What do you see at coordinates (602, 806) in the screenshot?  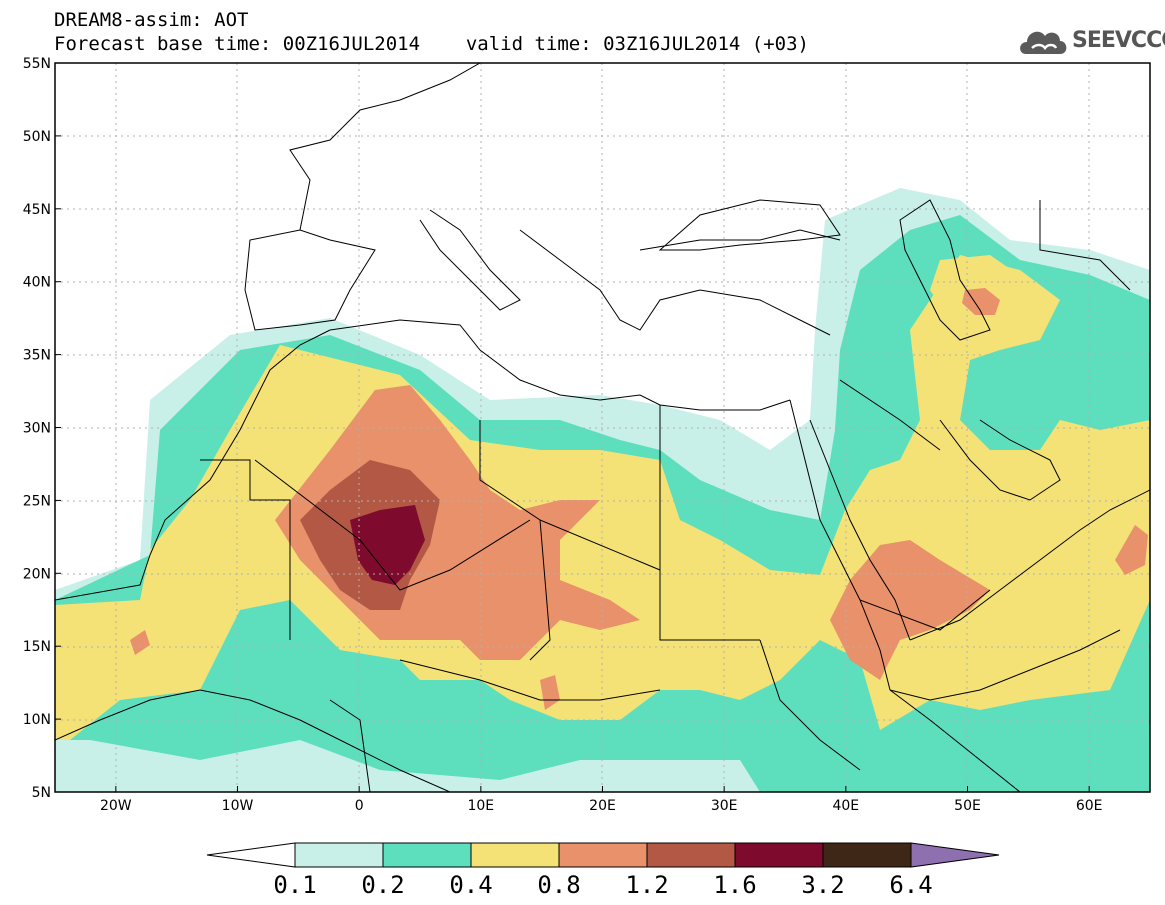 I see `lon-tick-label: 20E` at bounding box center [602, 806].